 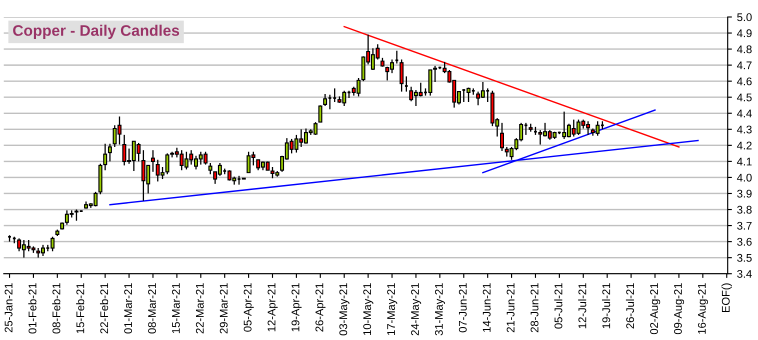 What do you see at coordinates (344, 309) in the screenshot?
I see `x-tick-label: 03-May-21` at bounding box center [344, 309].